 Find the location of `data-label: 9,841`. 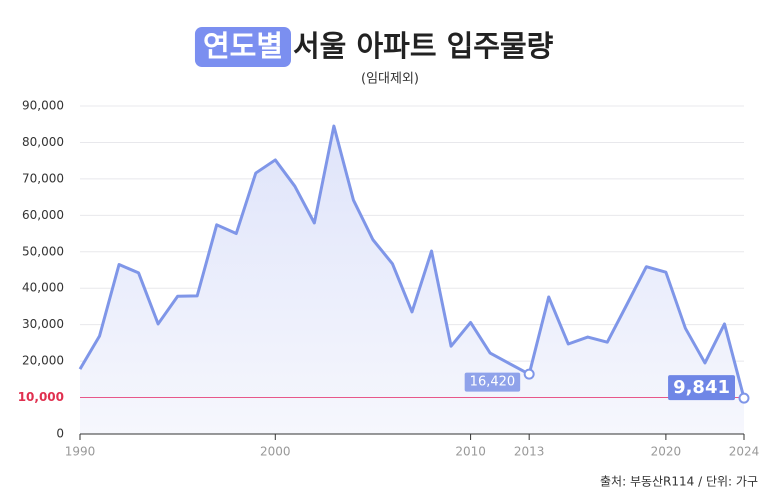

data-label: 9,841 is located at coordinates (701, 387).